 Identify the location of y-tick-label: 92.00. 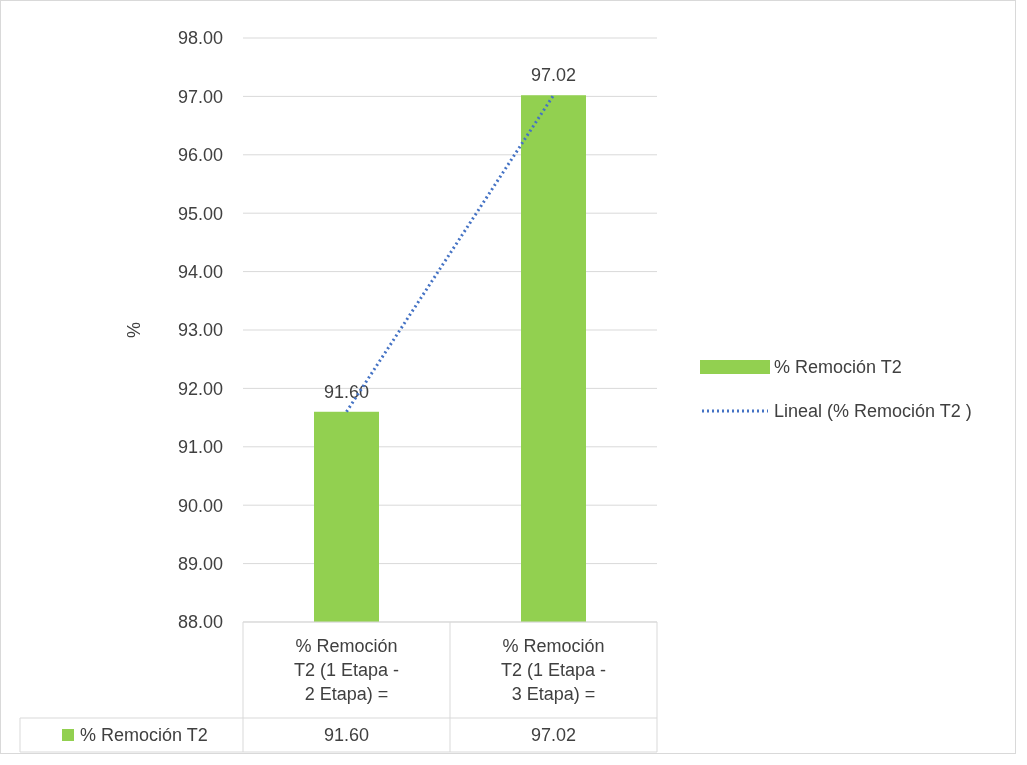
(200, 388).